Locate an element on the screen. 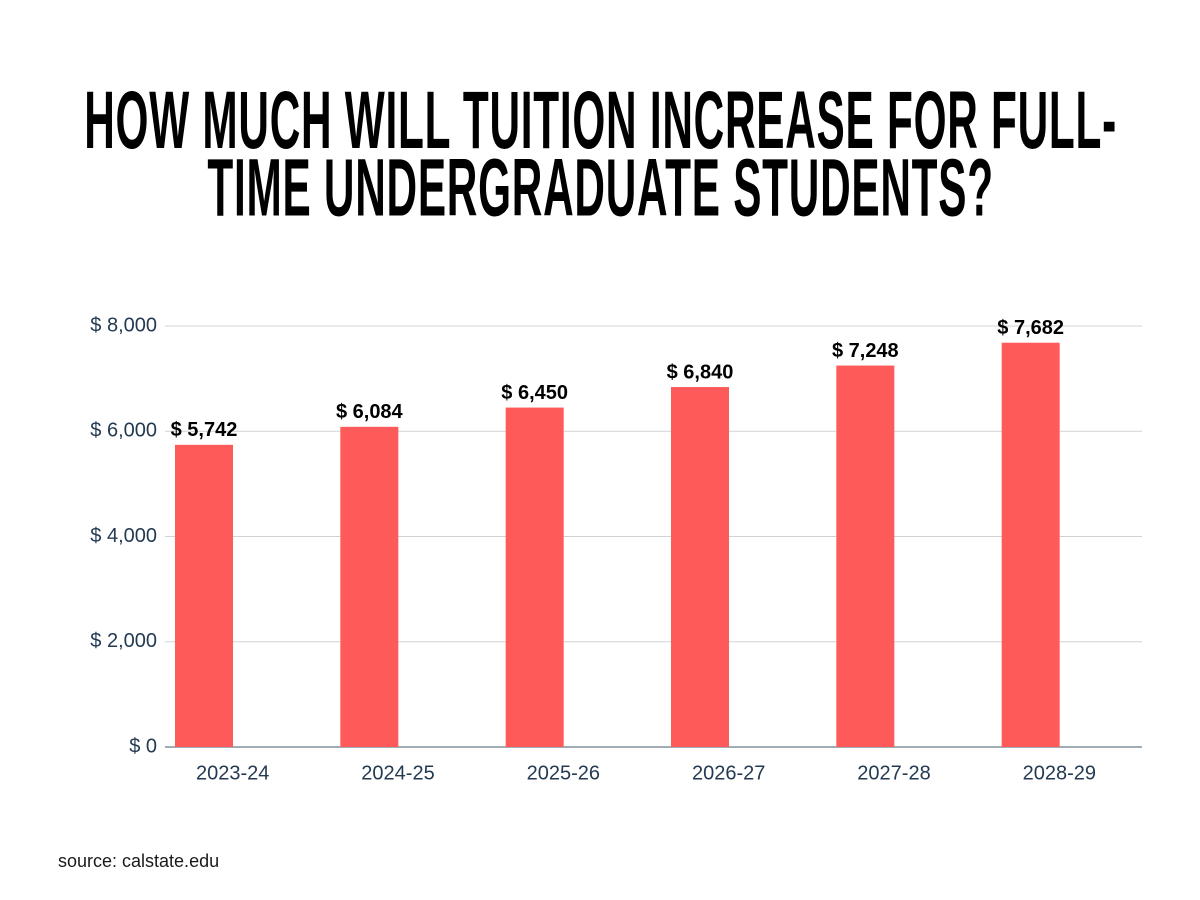 The image size is (1200, 900). x-tick-label: 2028-29 is located at coordinates (1059, 773).